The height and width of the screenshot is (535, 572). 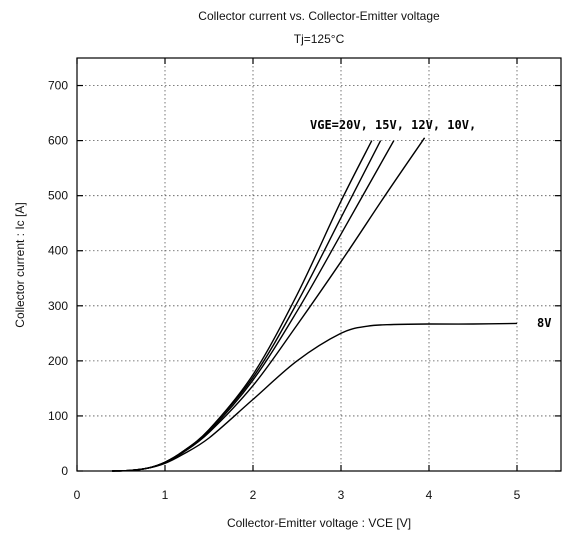 What do you see at coordinates (58, 306) in the screenshot?
I see `y-tick-label: 300` at bounding box center [58, 306].